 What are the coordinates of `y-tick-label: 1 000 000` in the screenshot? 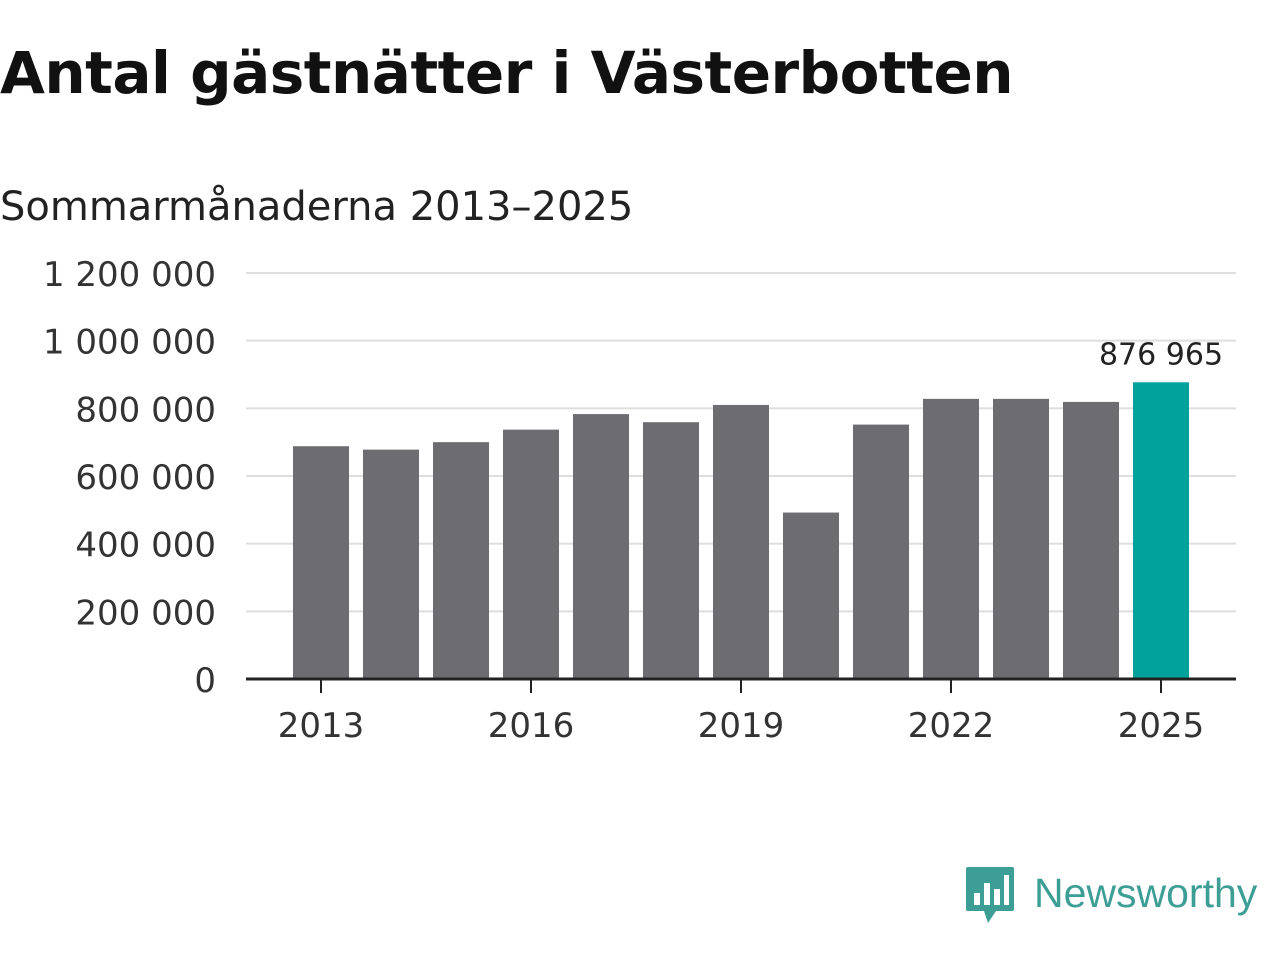 It's located at (129, 343).